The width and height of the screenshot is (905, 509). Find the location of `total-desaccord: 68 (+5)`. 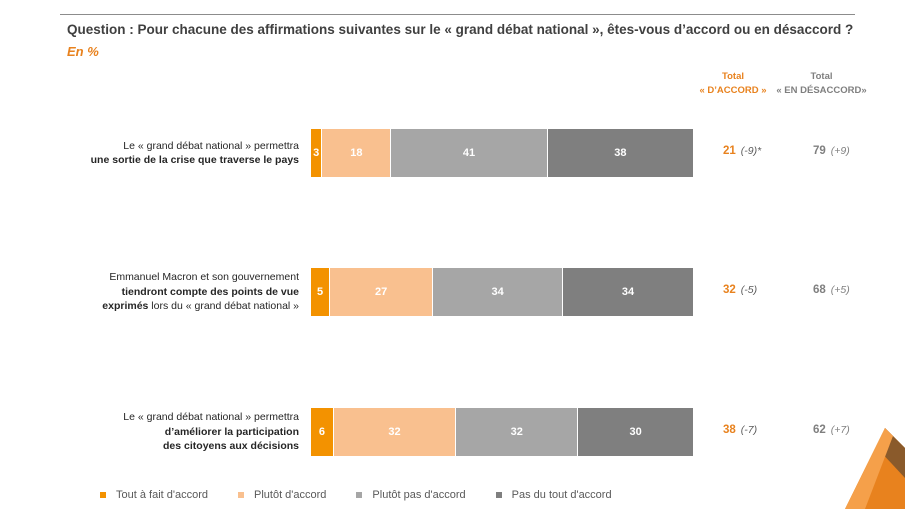

total-desaccord: 68 (+5) is located at coordinates (831, 290).